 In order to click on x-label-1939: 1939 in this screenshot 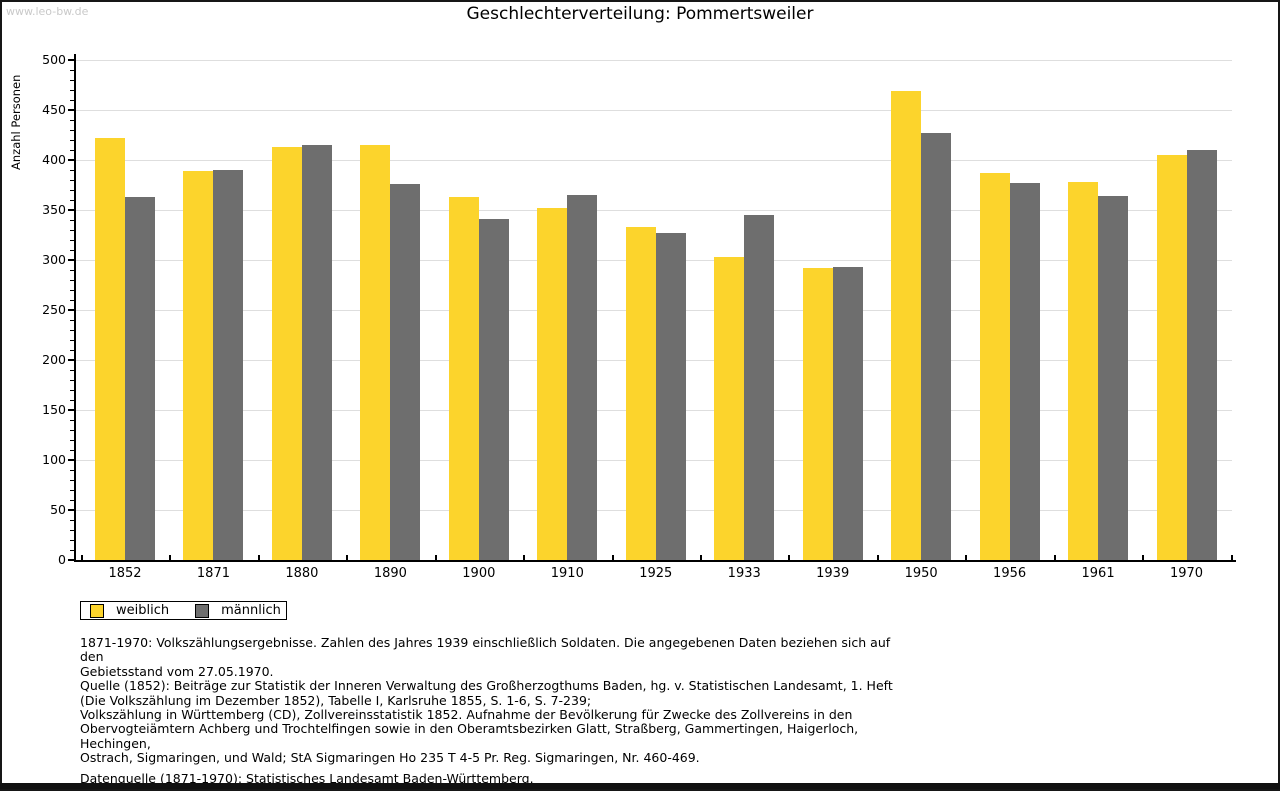, I will do `click(833, 573)`.